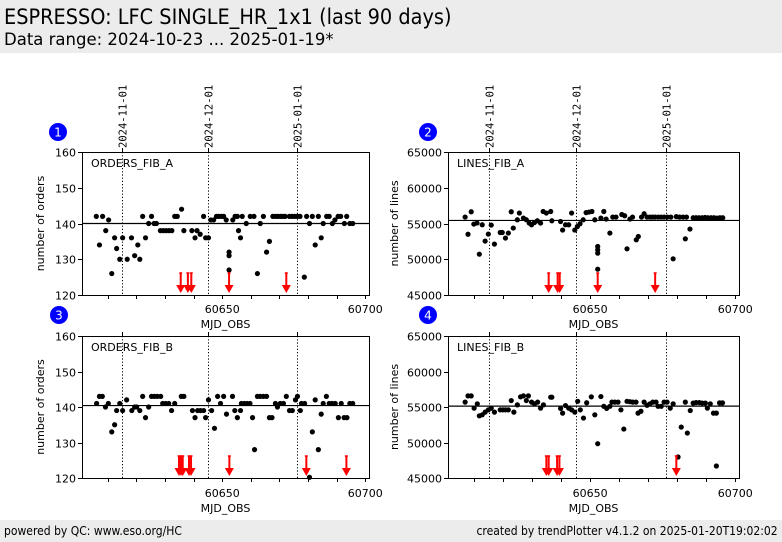  What do you see at coordinates (59, 316) in the screenshot?
I see `badge-number: 3` at bounding box center [59, 316].